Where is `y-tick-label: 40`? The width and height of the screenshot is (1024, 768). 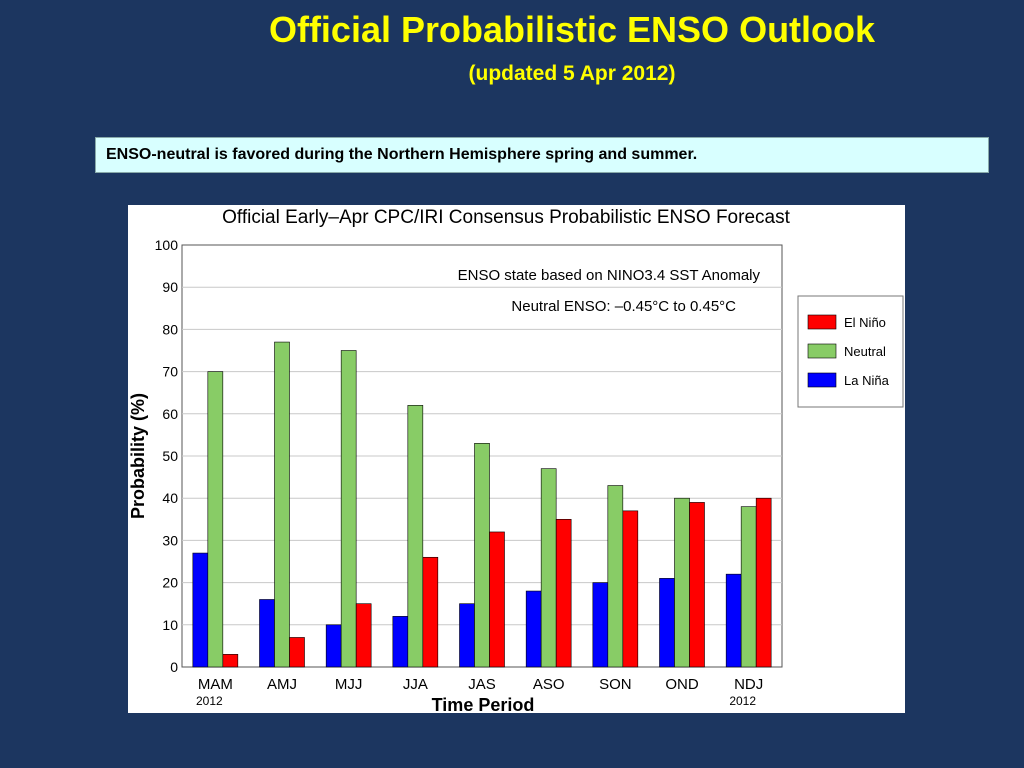
y-tick-label: 40 is located at coordinates (170, 498).